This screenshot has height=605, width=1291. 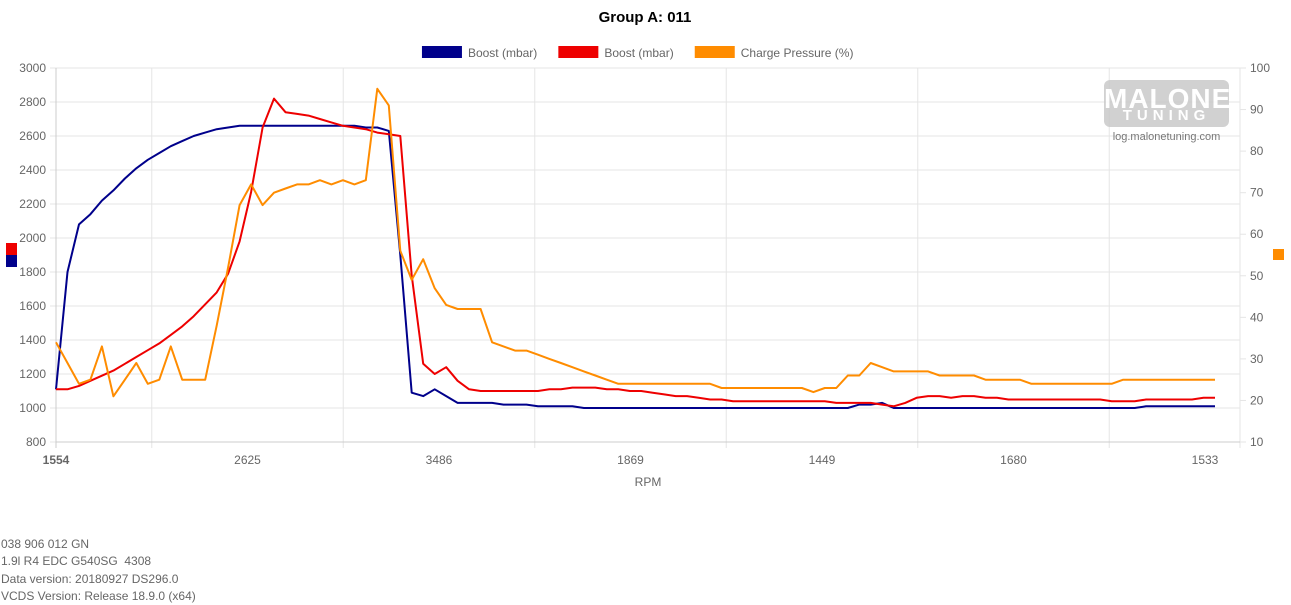 I want to click on footer-data-version: Data version: 20180927 DS296.0, so click(x=90, y=578).